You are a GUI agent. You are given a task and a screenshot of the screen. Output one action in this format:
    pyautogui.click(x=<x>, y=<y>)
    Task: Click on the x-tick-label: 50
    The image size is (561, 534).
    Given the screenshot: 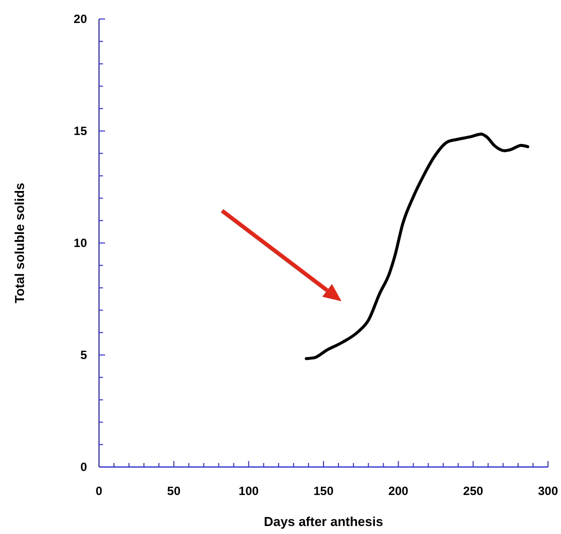 What is the action you would take?
    pyautogui.click(x=174, y=491)
    